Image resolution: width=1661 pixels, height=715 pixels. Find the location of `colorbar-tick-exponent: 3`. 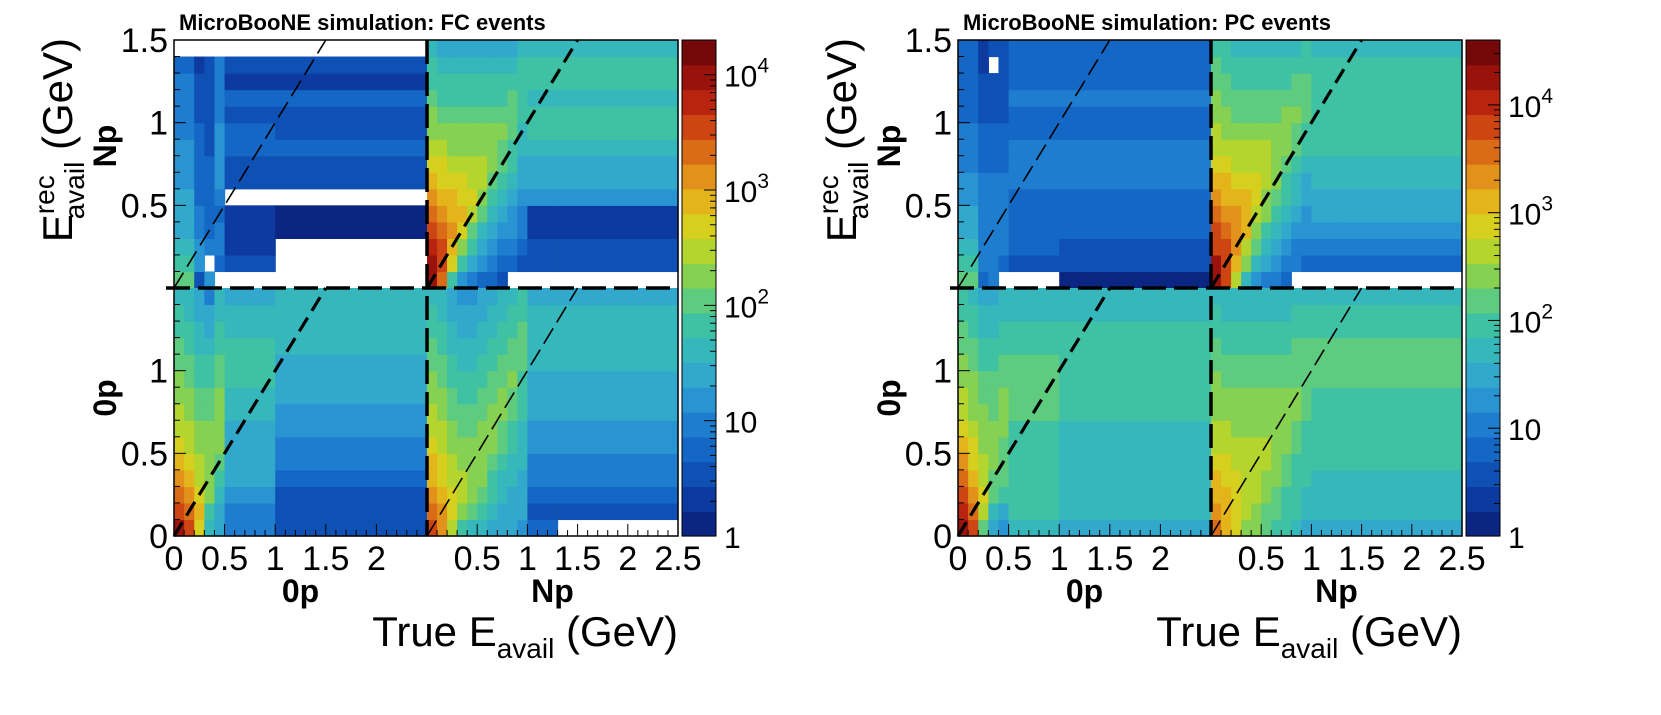

colorbar-tick-exponent: 3 is located at coordinates (1547, 204).